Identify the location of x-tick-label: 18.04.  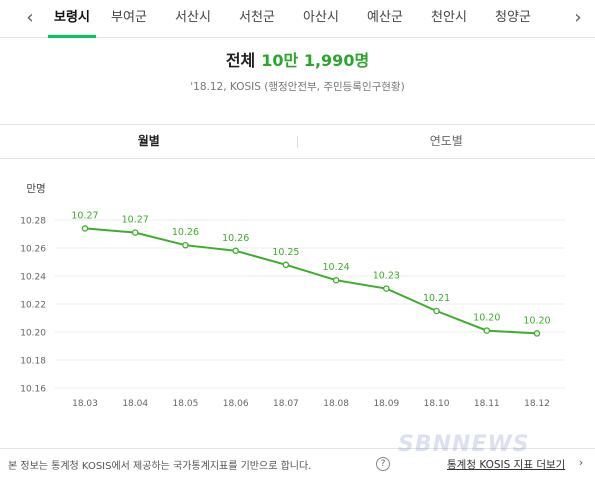
(135, 404).